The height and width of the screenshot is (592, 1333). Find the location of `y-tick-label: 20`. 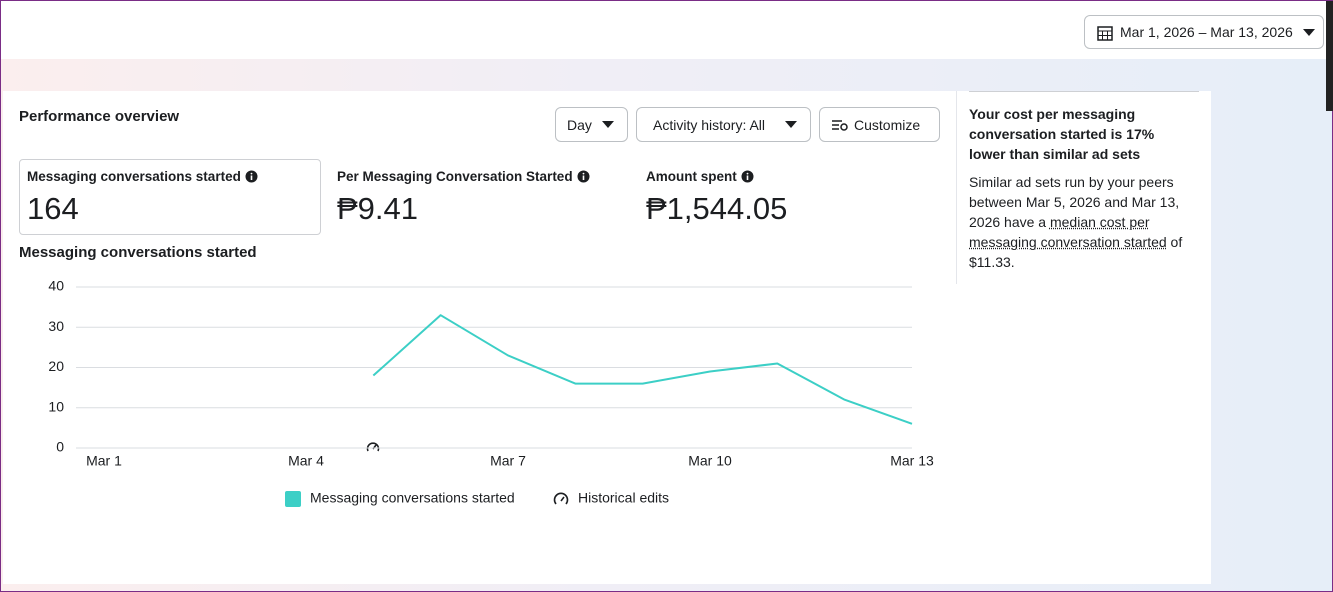

y-tick-label: 20 is located at coordinates (56, 366).